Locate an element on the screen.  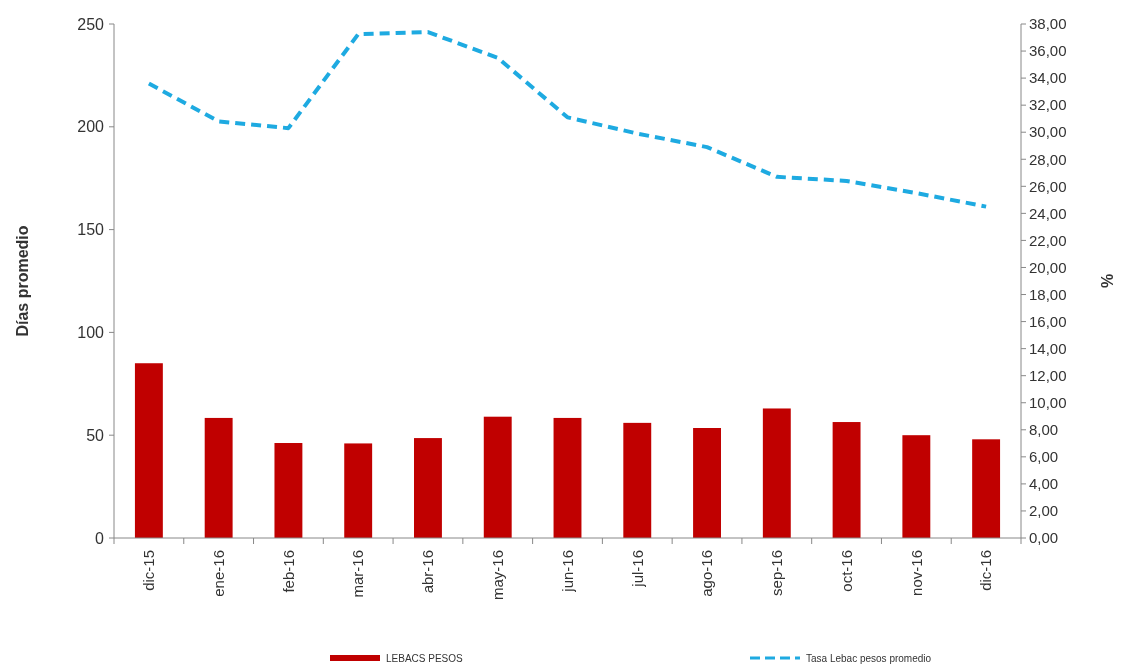
x-tick-label: may-16 is located at coordinates (497, 575).